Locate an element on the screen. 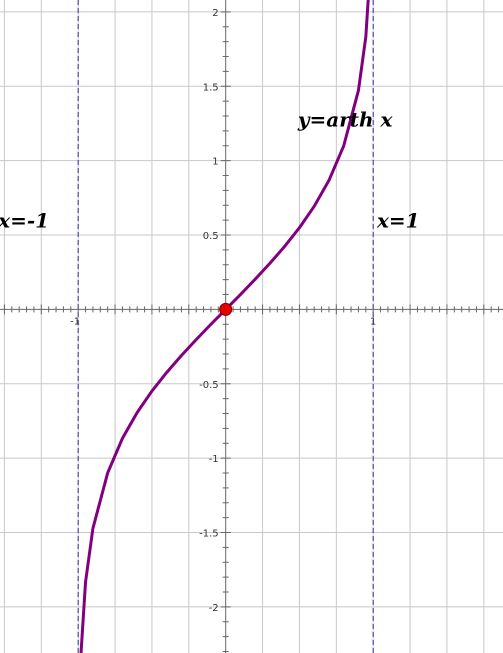 This screenshot has height=653, width=503. curve-label: y=arth x is located at coordinates (345, 119).